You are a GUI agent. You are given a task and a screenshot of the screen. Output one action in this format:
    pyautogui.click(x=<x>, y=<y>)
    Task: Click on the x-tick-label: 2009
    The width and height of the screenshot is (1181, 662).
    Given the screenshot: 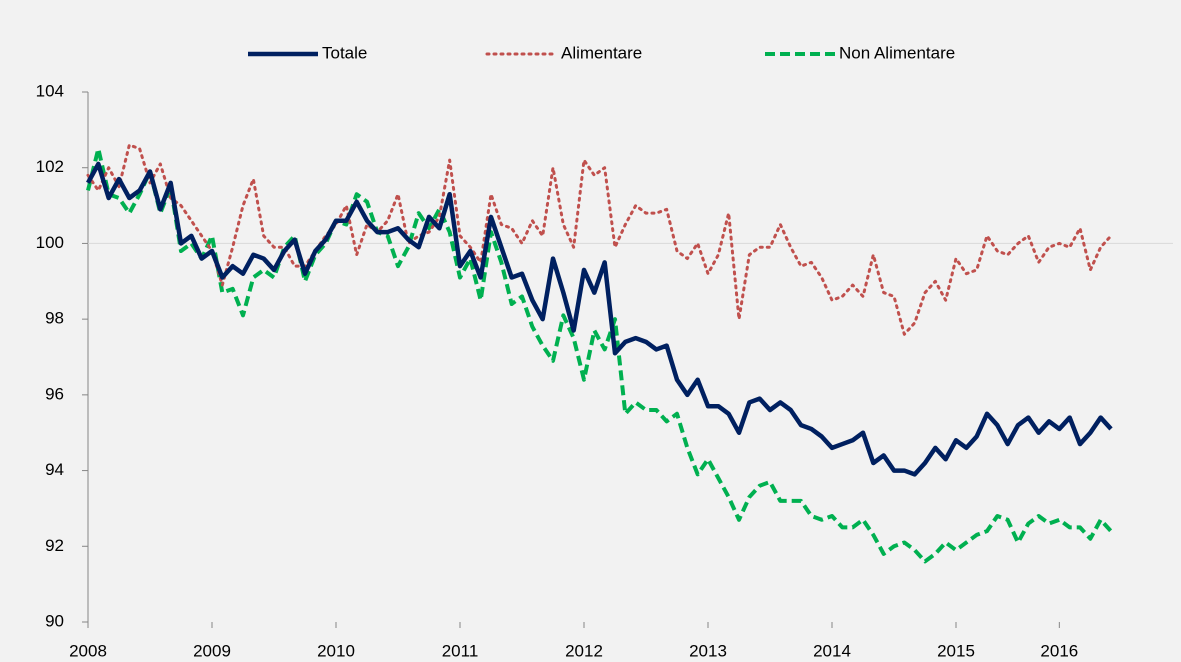 What is the action you would take?
    pyautogui.click(x=212, y=650)
    